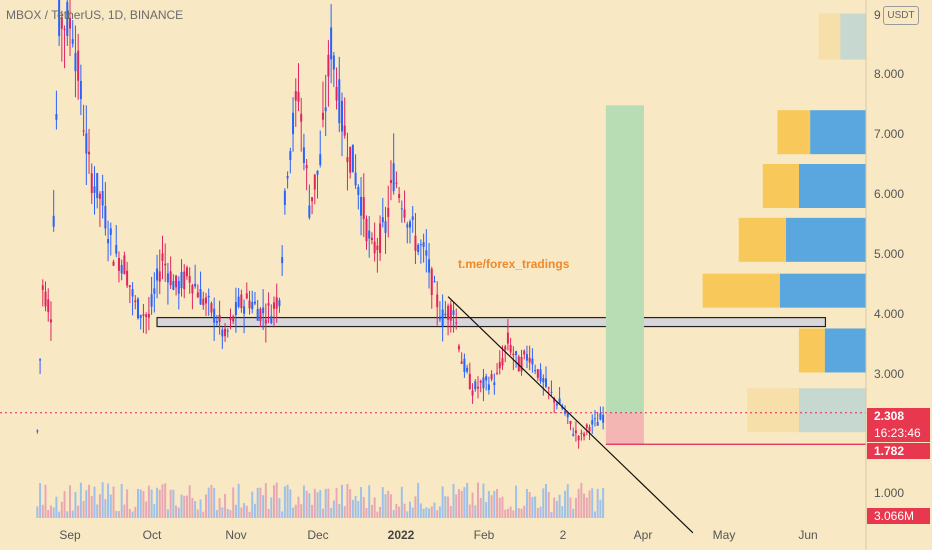 Image resolution: width=932 pixels, height=550 pixels. What do you see at coordinates (832, 410) in the screenshot?
I see `vp-bar-up` at bounding box center [832, 410].